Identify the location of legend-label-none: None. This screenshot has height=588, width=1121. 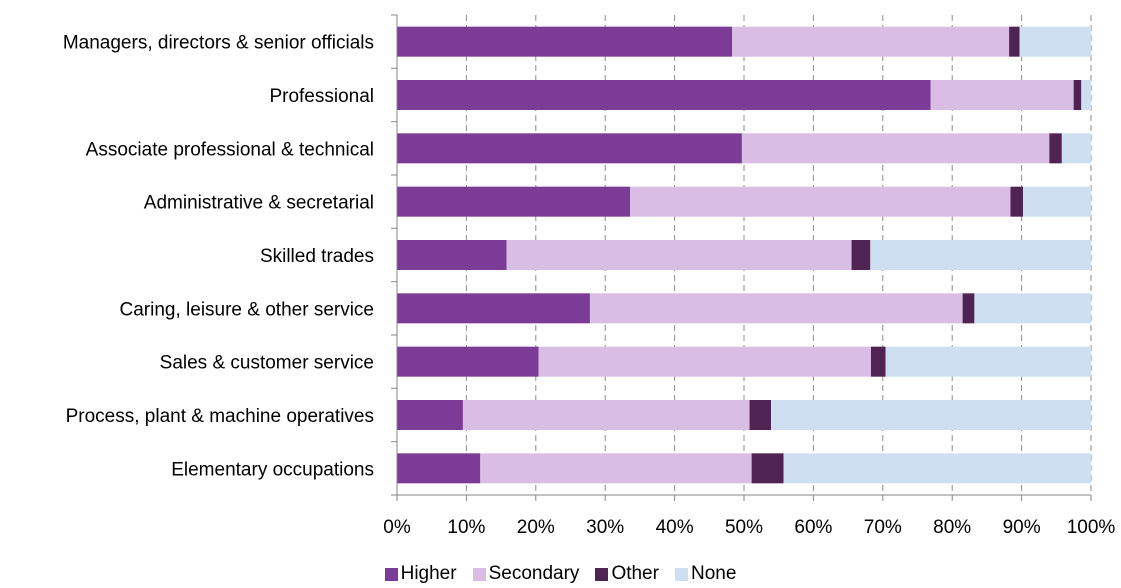
(713, 573).